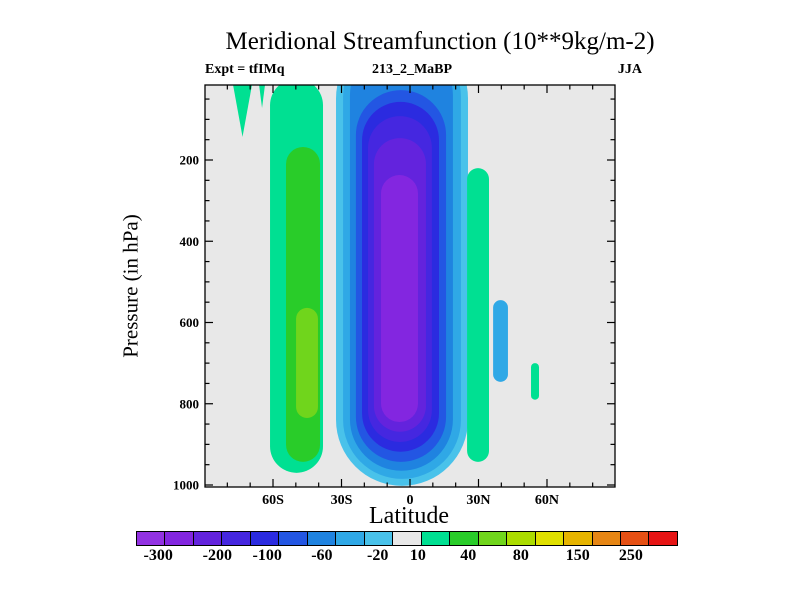 The width and height of the screenshot is (800, 600). Describe the element at coordinates (399, 299) in the screenshot. I see `contour-hadley-core` at that location.